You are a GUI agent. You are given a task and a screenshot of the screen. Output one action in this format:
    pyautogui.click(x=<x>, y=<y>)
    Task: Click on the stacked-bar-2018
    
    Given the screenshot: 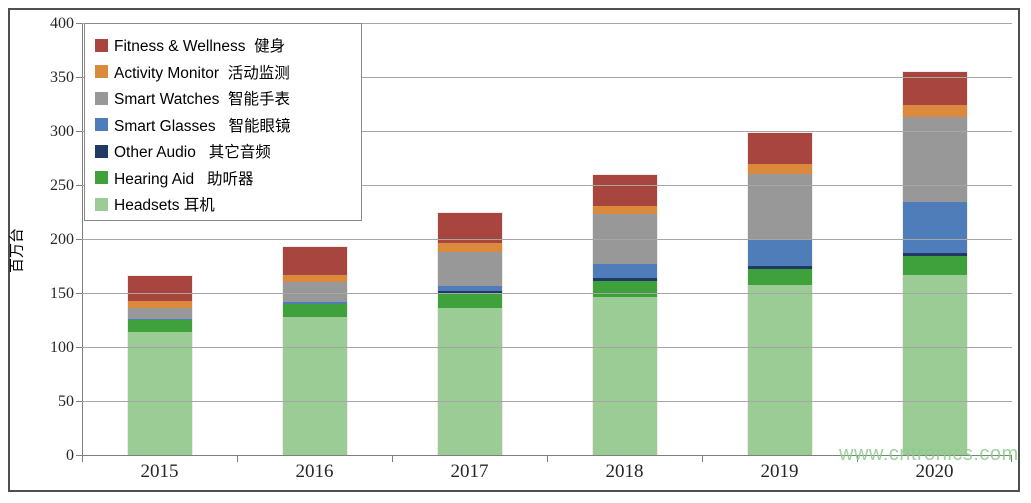 What is the action you would take?
    pyautogui.click(x=624, y=315)
    